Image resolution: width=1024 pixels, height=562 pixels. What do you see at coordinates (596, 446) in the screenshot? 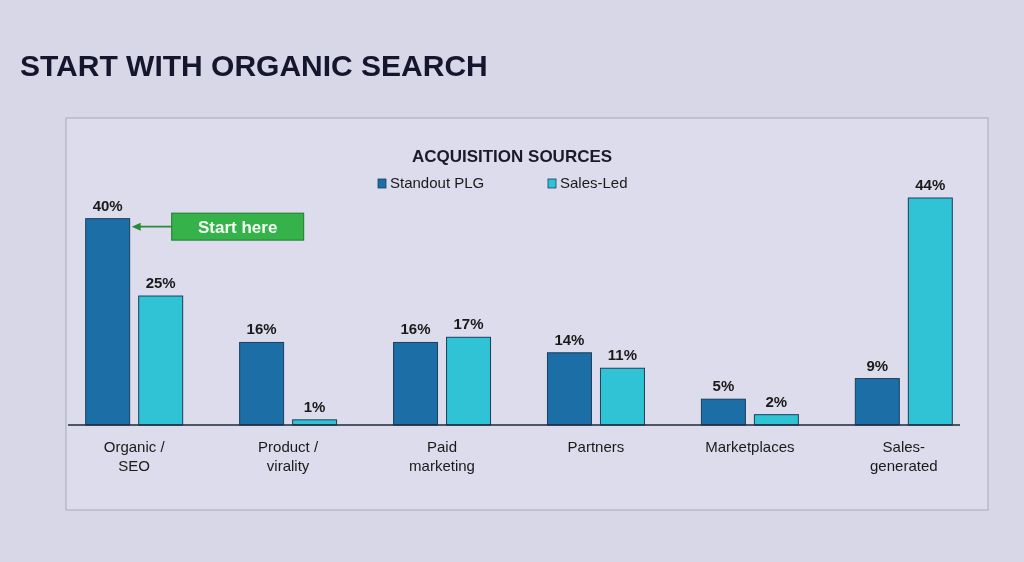
I see `x-tick-label: Partners` at bounding box center [596, 446].